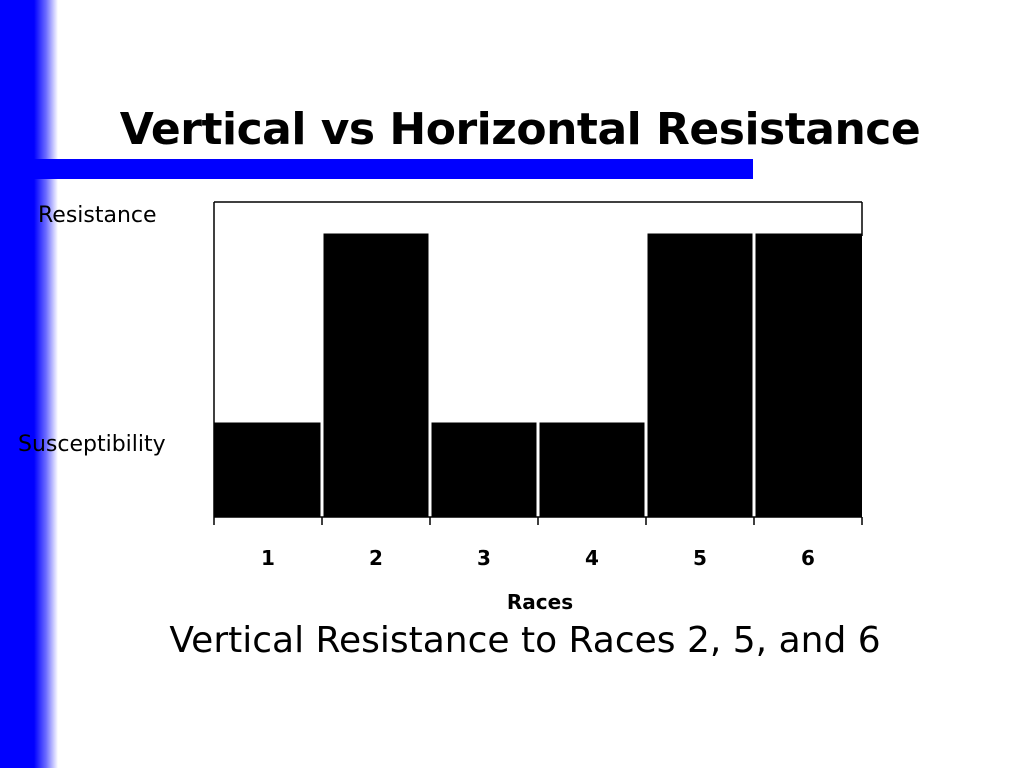 The width and height of the screenshot is (1024, 768). What do you see at coordinates (592, 558) in the screenshot?
I see `x-tick-label-4: 4` at bounding box center [592, 558].